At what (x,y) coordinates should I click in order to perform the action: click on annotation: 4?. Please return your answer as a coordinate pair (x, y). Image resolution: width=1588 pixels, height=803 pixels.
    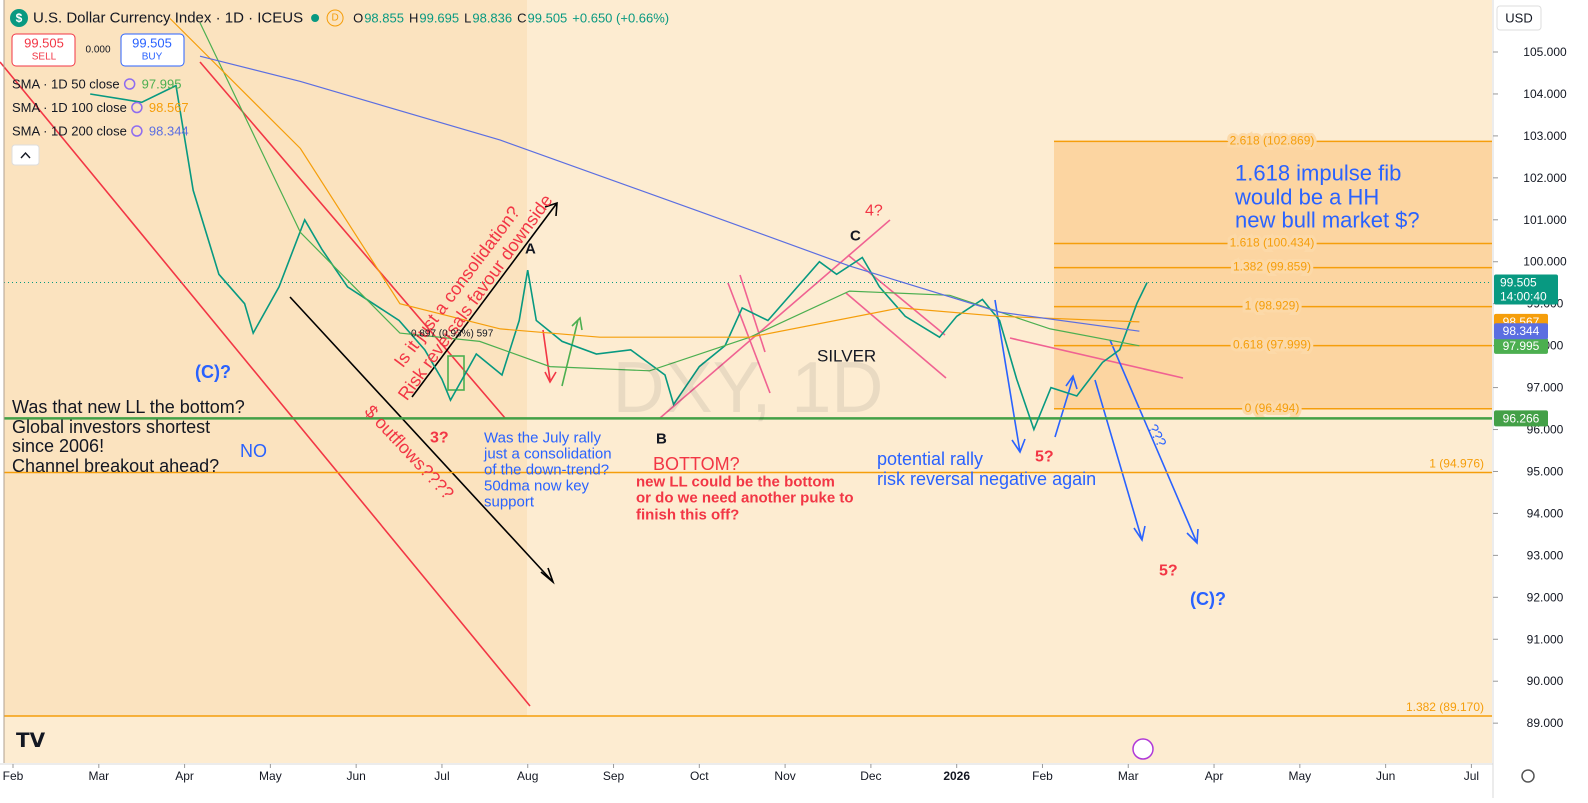
    Looking at the image, I should click on (874, 211).